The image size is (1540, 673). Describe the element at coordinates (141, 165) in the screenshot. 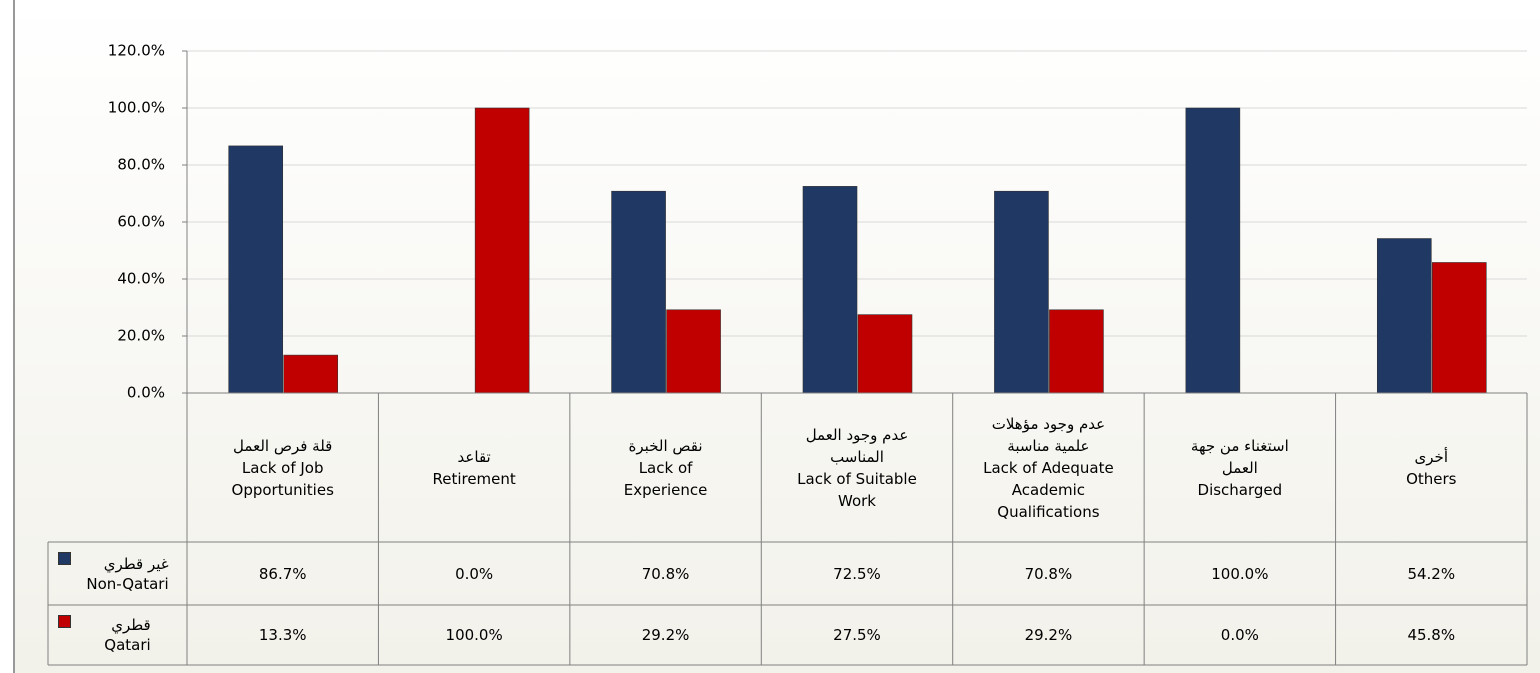

I see `y-tick-label: 80.0%` at that location.